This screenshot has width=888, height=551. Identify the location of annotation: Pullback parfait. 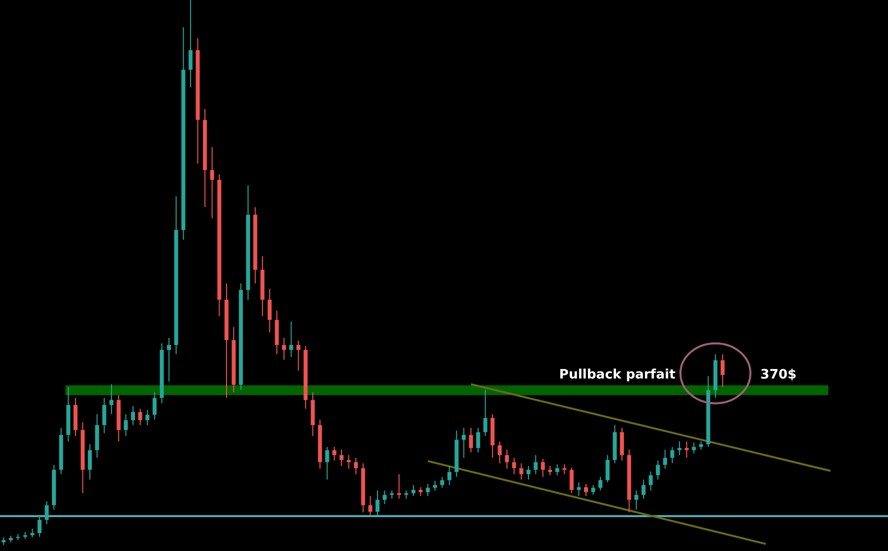
(617, 374).